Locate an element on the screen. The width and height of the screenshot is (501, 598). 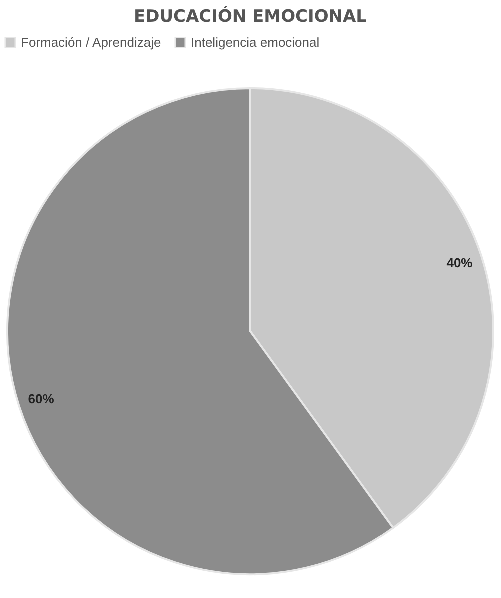
legend-label: Formación / Aprendizaje is located at coordinates (91, 42).